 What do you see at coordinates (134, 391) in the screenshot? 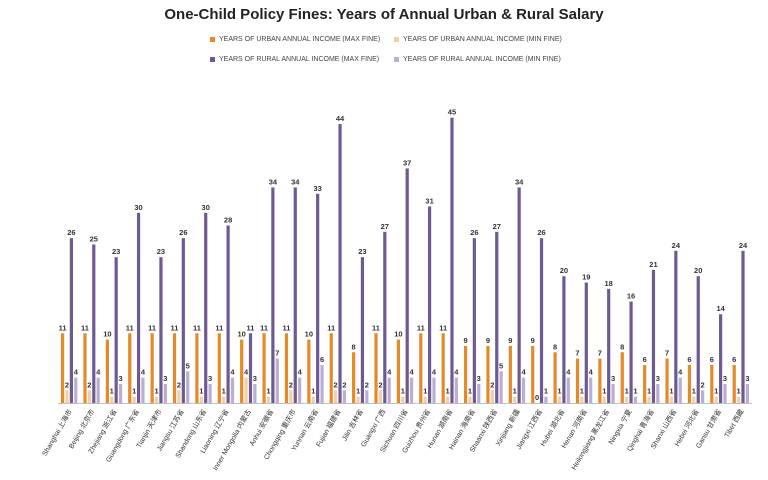
I see `data-label-s1-3: 1` at bounding box center [134, 391].